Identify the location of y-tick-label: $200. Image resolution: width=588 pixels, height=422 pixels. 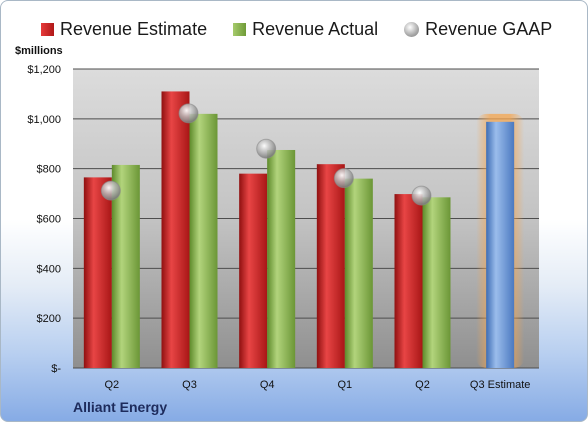
(49, 319).